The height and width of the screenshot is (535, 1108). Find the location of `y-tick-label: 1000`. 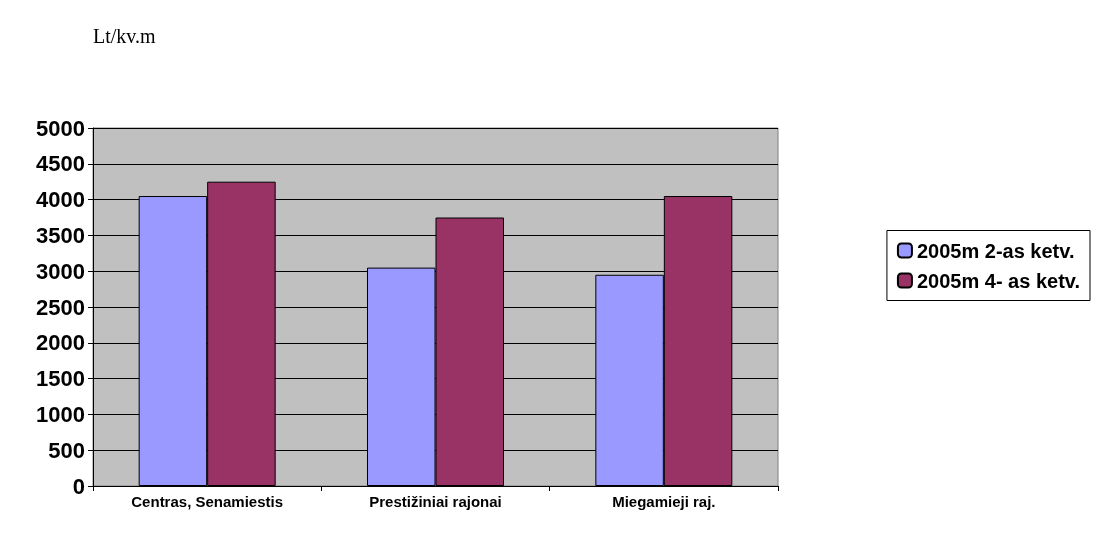

y-tick-label: 1000 is located at coordinates (60, 414).